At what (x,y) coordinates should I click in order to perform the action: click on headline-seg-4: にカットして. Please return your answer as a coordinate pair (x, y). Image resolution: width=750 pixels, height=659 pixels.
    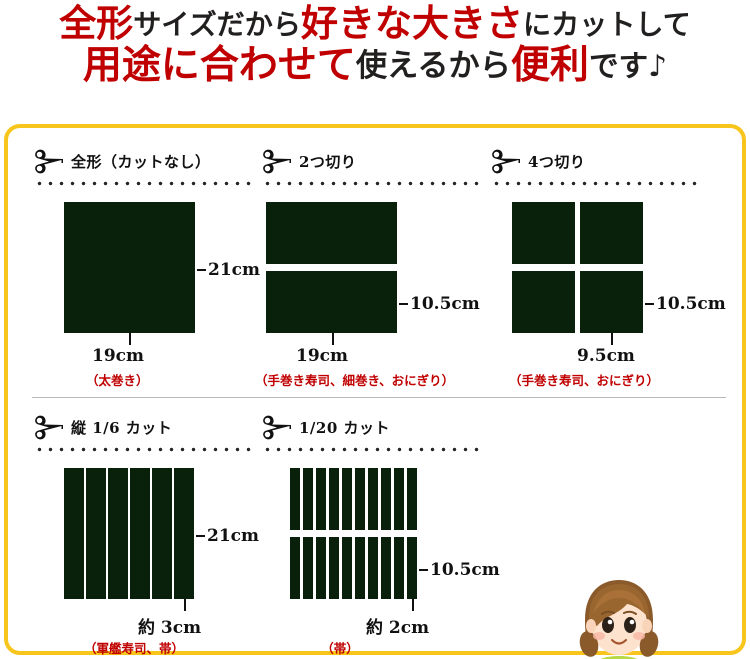
    Looking at the image, I should click on (607, 24).